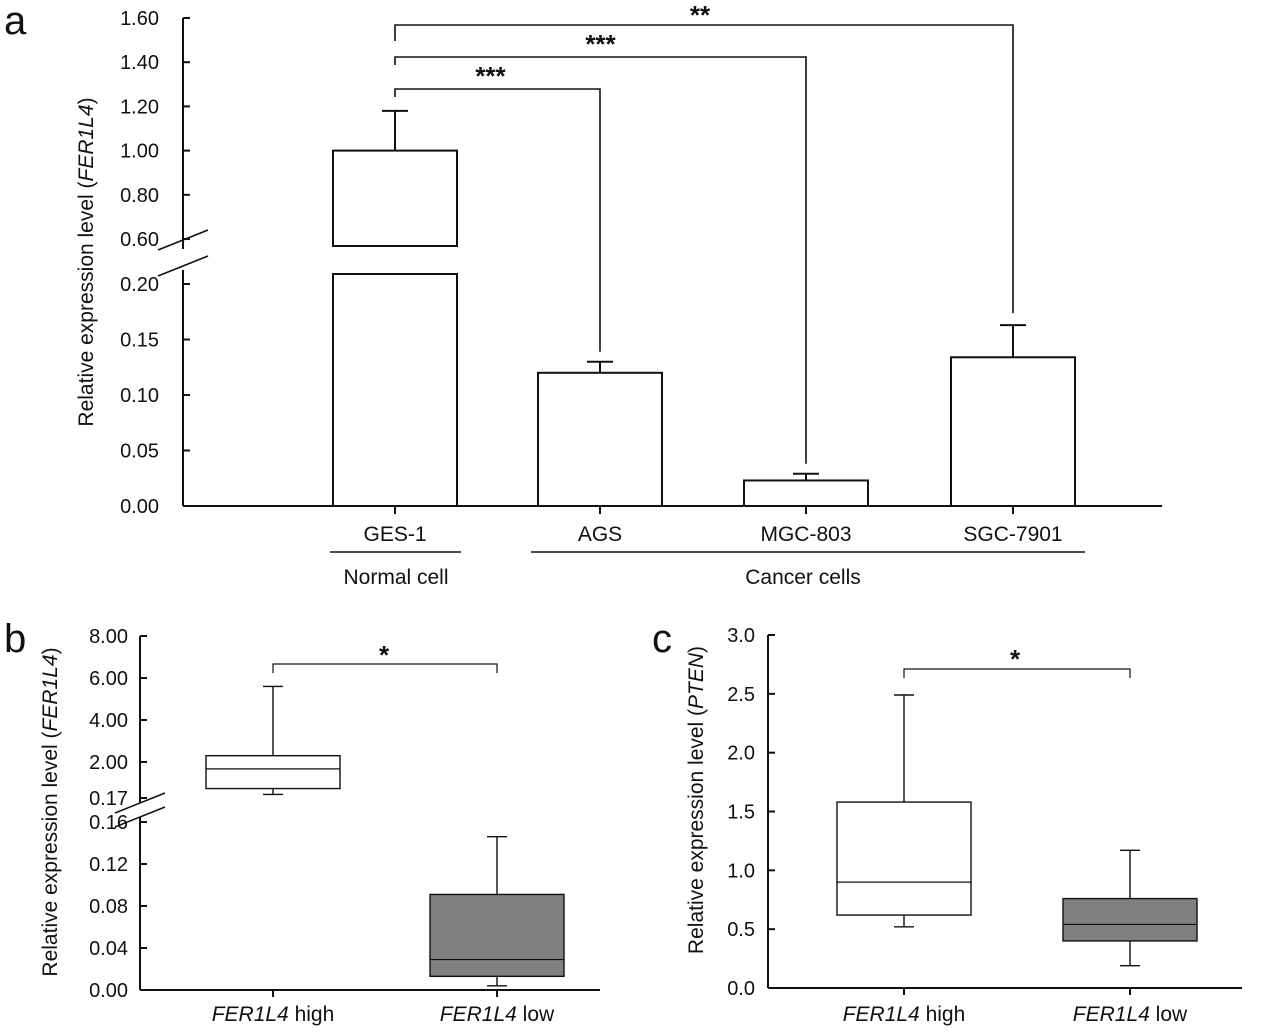 Image resolution: width=1269 pixels, height=1034 pixels. Describe the element at coordinates (139, 452) in the screenshot. I see `y-tick-label: 0.05` at that location.